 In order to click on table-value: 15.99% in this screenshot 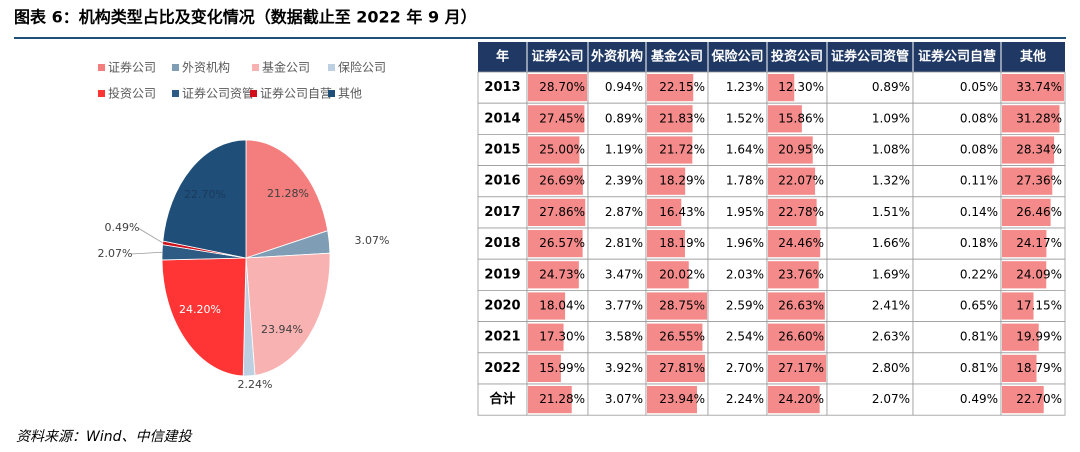, I will do `click(562, 368)`.